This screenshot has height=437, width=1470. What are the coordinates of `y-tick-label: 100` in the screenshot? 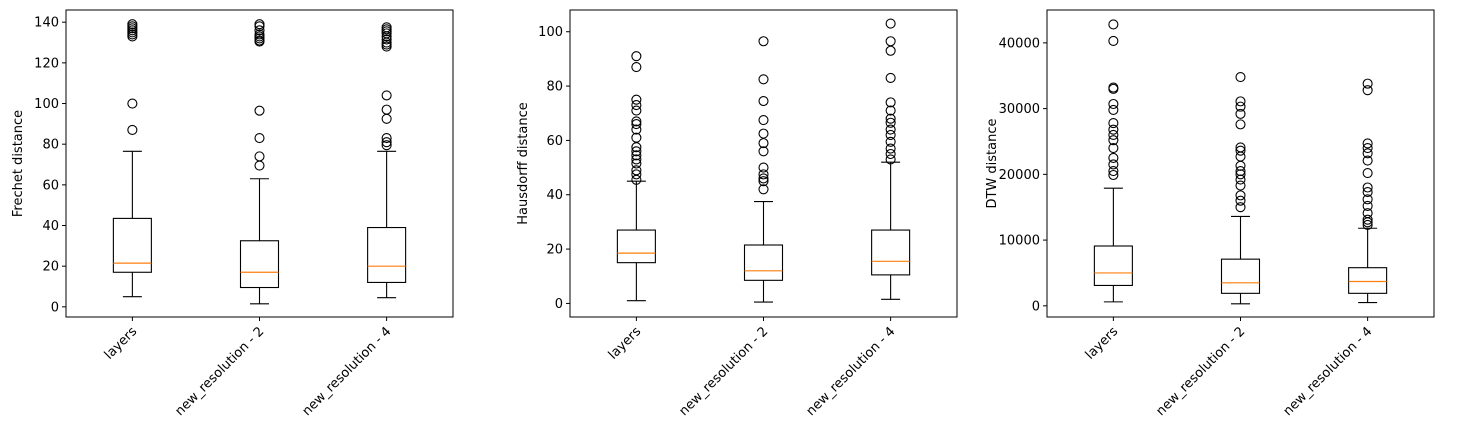 It's located at (550, 32).